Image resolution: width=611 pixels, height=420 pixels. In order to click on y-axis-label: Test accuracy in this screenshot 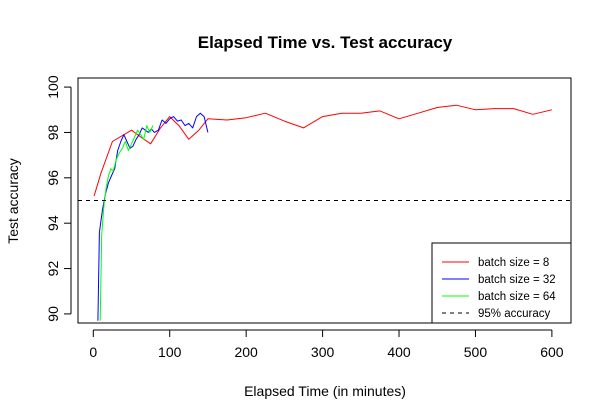, I will do `click(13, 201)`.